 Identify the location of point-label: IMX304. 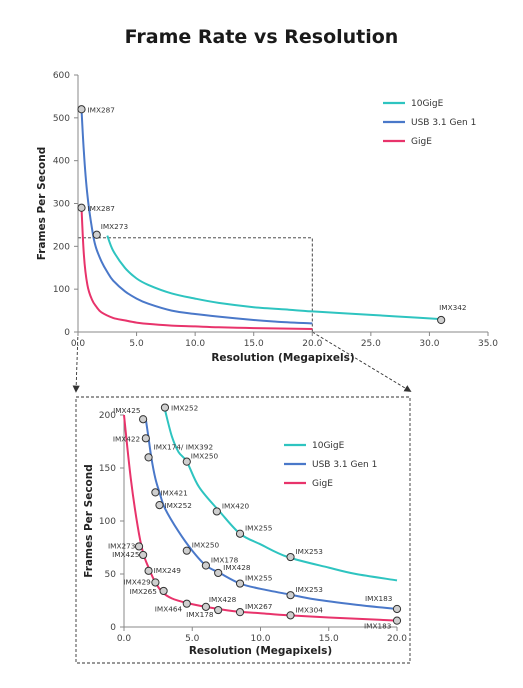
(310, 609).